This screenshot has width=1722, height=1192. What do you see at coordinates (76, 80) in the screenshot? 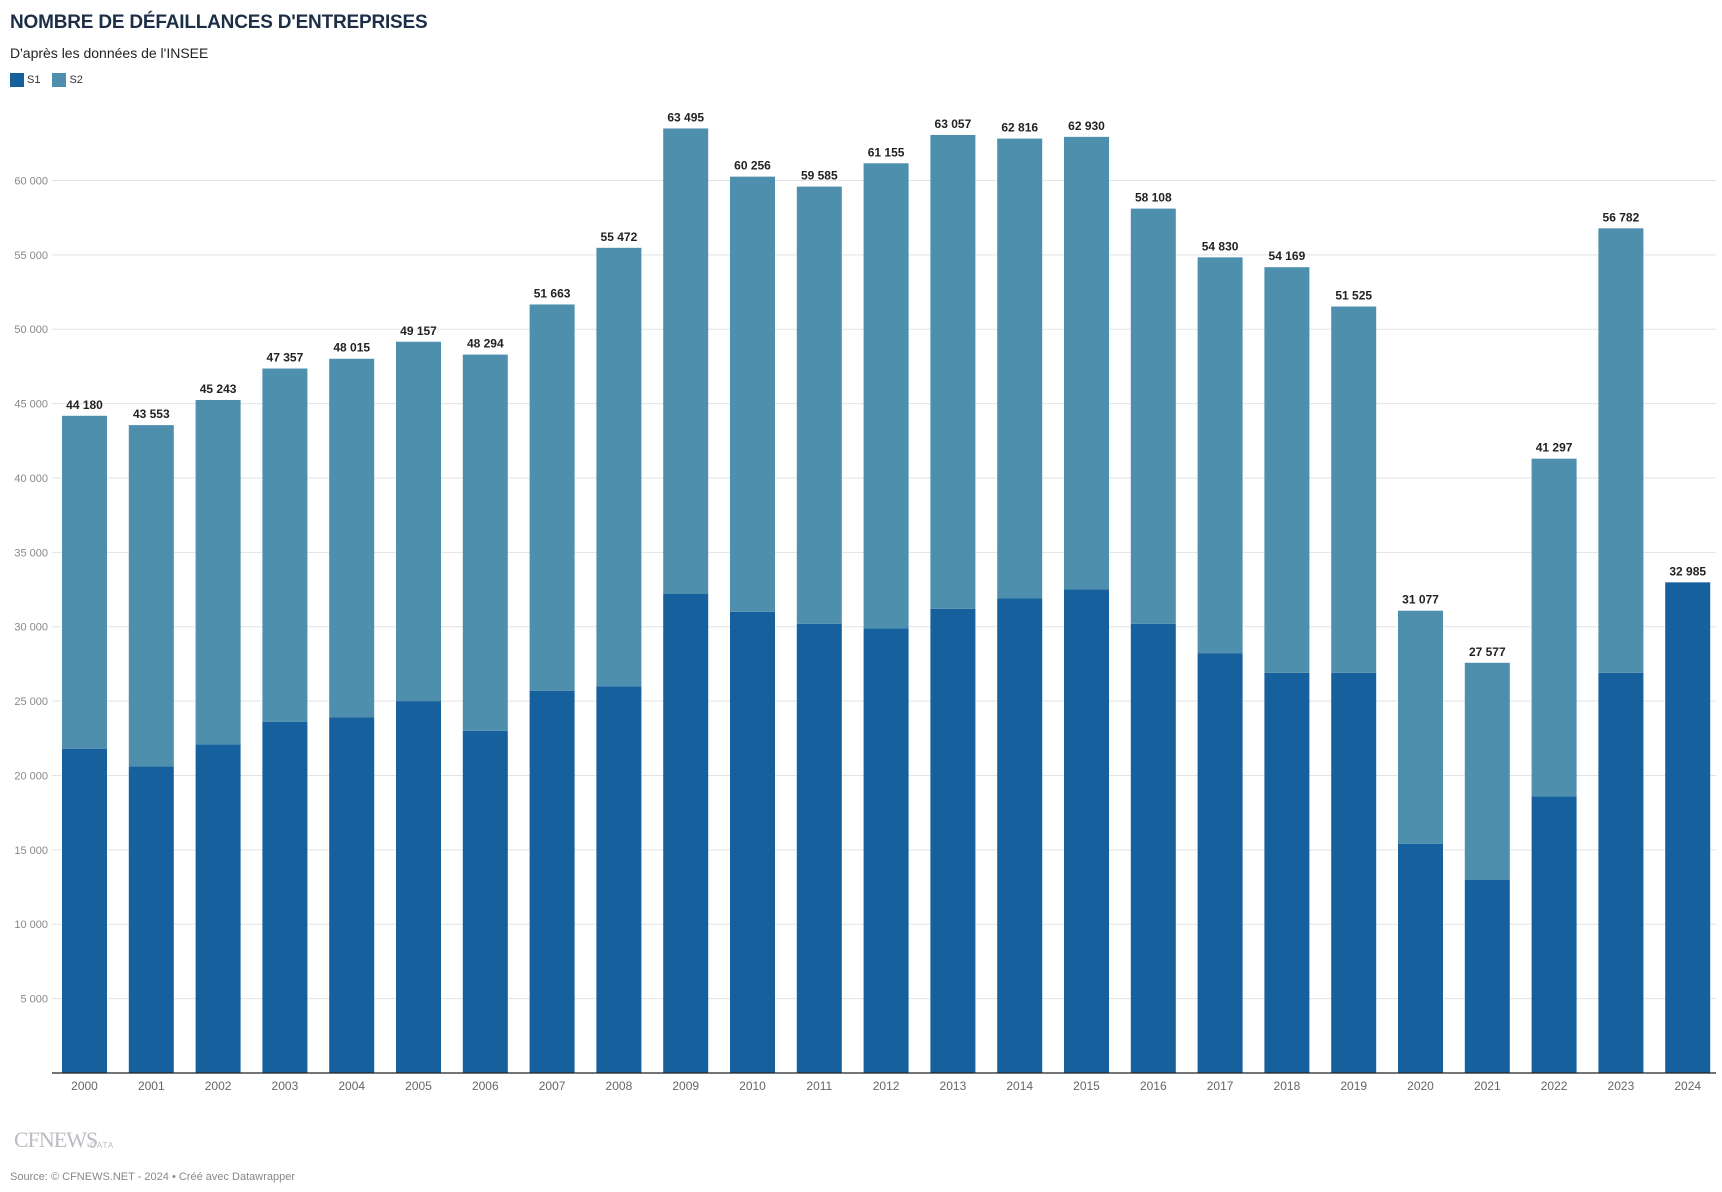
I see `legend-label-s2: S2` at bounding box center [76, 80].